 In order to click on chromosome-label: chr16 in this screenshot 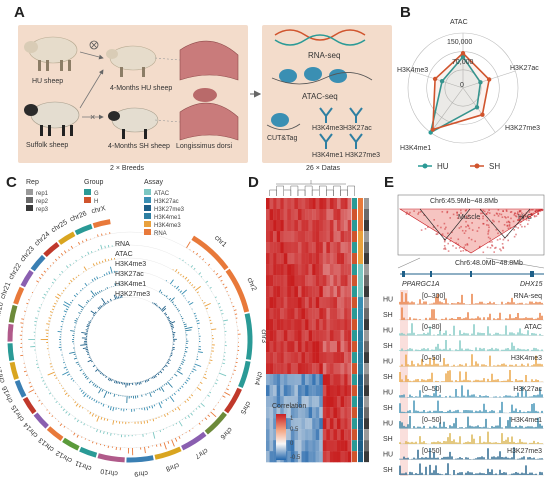, I will do `click(8, 394)`.